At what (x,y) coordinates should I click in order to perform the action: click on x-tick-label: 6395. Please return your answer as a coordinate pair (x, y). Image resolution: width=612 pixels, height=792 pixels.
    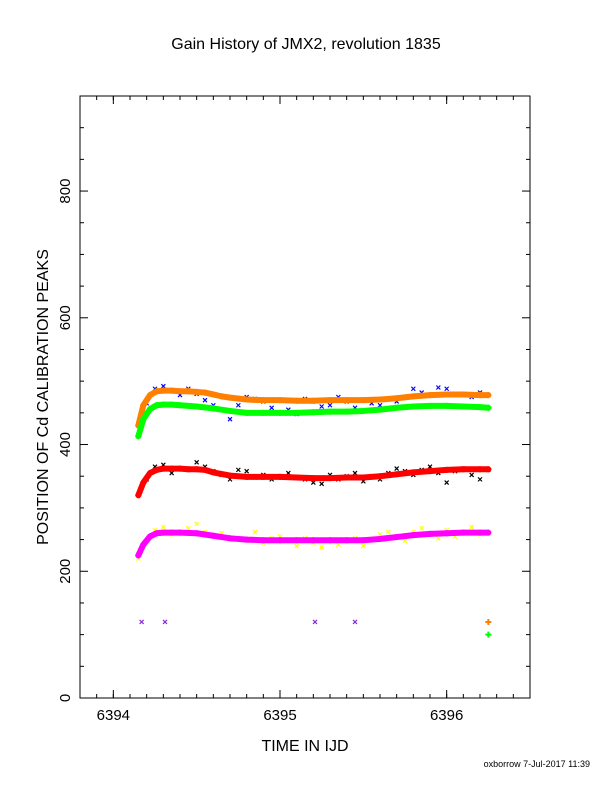
    Looking at the image, I should click on (279, 715).